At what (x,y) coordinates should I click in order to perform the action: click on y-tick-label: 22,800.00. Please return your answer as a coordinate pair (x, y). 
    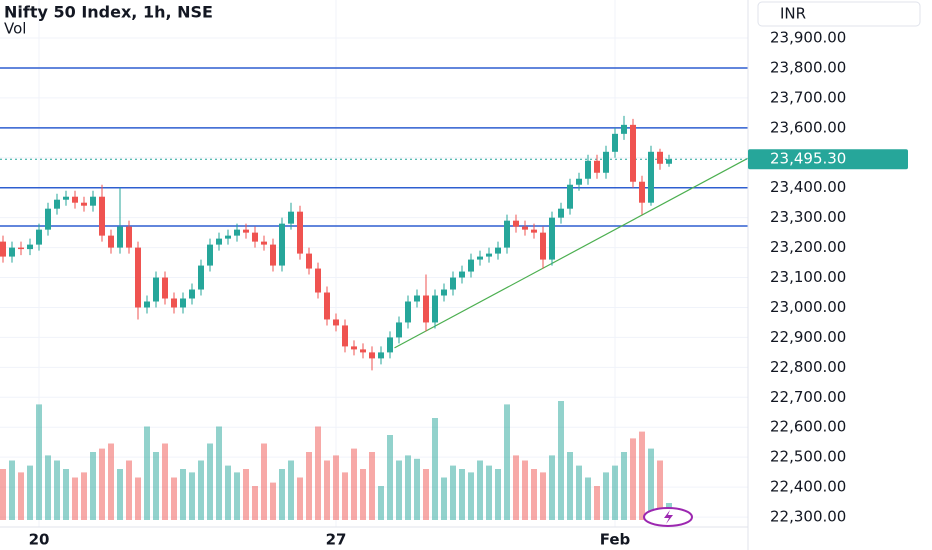
    Looking at the image, I should click on (808, 367).